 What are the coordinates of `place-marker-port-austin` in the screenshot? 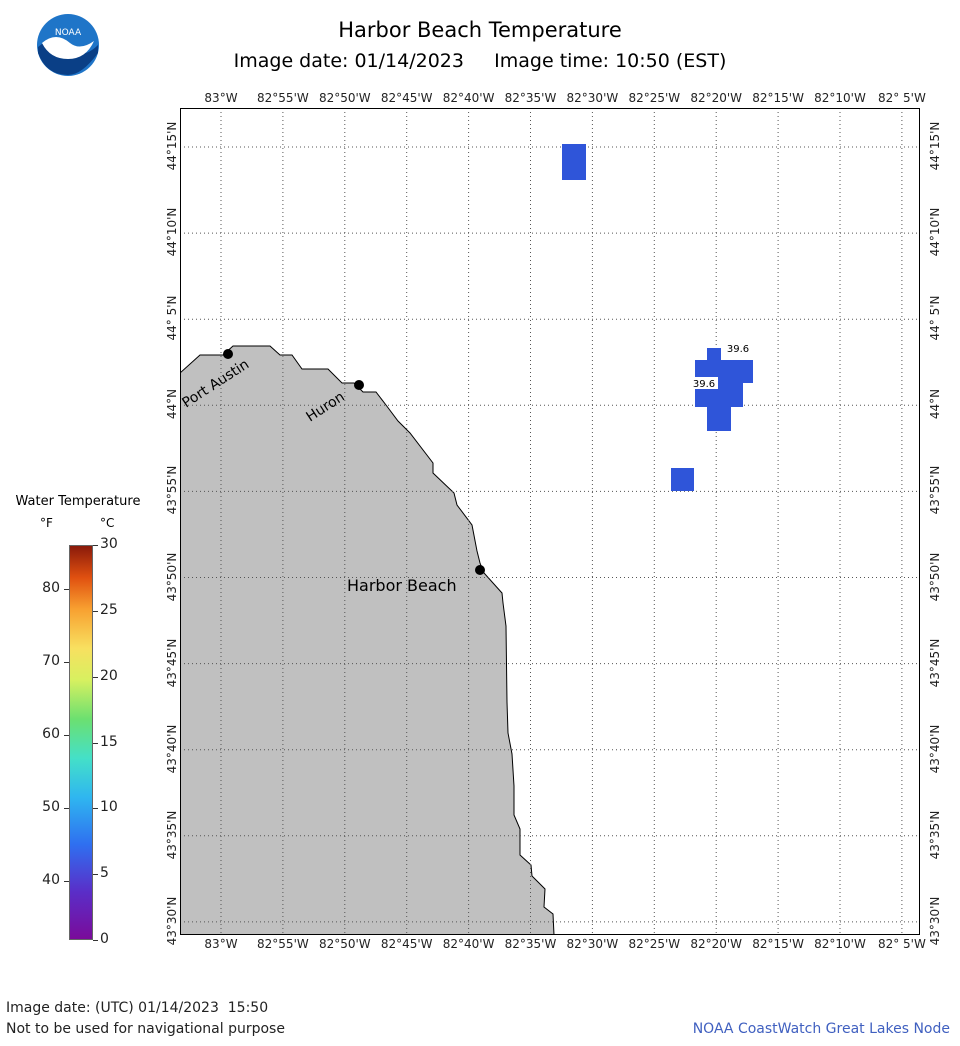 It's located at (228, 354).